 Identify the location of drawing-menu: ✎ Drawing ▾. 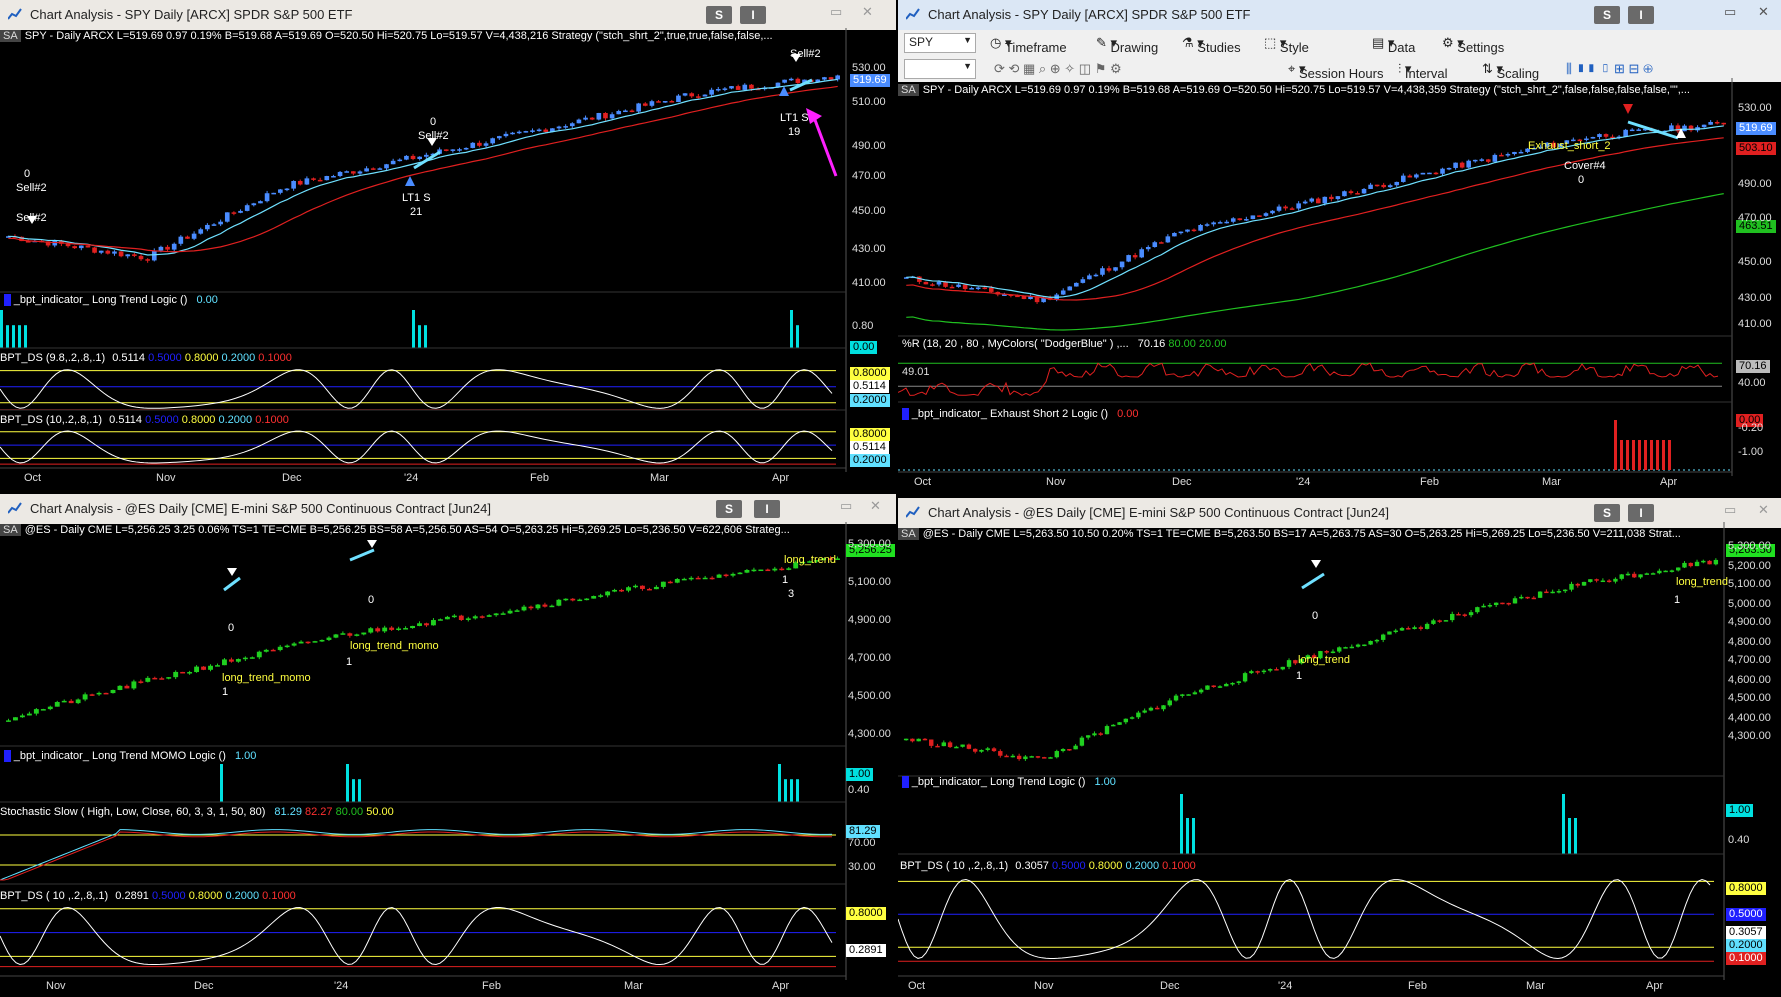
(1127, 45).